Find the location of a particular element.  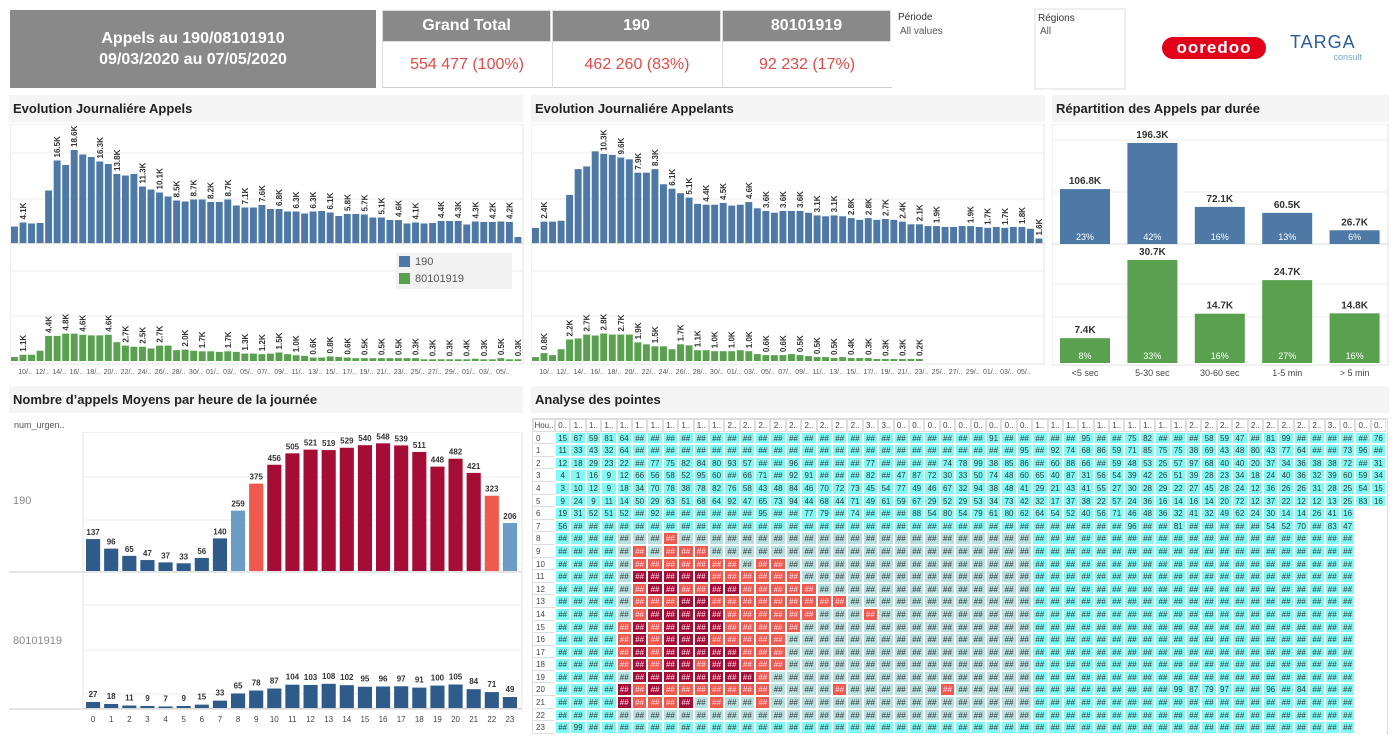

periode-label: Période is located at coordinates (915, 17).